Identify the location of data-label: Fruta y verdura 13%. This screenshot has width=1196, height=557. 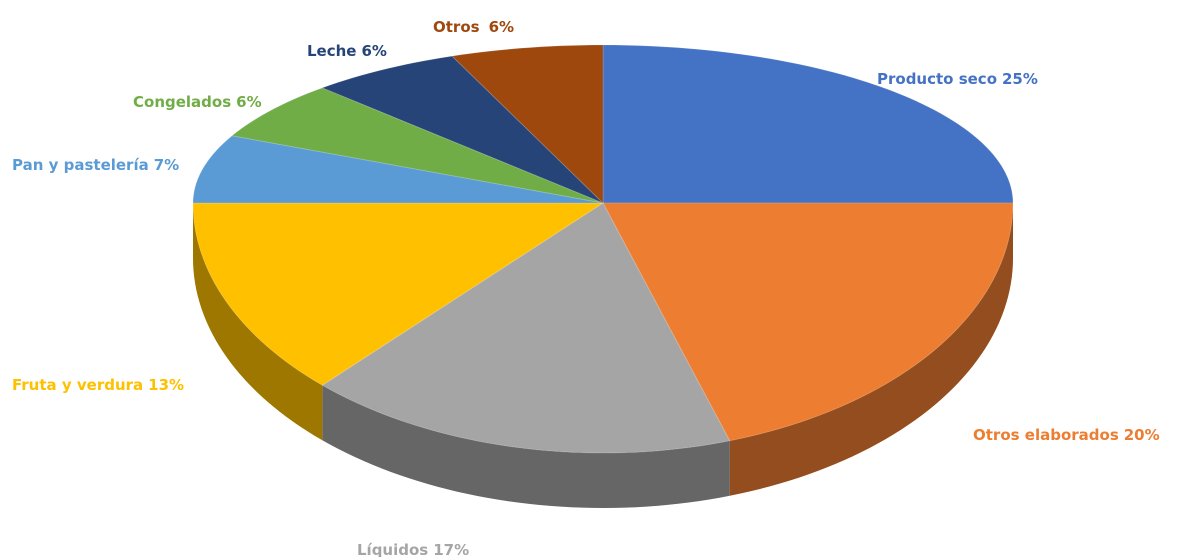
(98, 385).